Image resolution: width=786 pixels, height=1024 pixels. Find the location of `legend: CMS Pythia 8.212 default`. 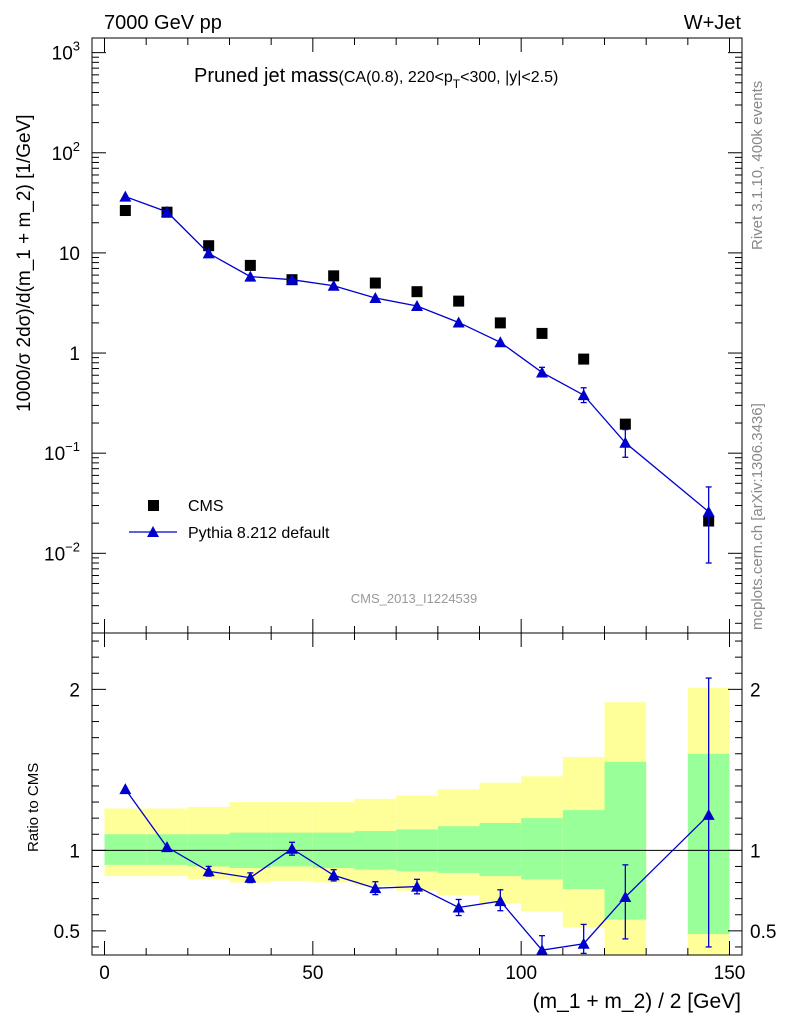

legend: CMS Pythia 8.212 default is located at coordinates (229, 520).